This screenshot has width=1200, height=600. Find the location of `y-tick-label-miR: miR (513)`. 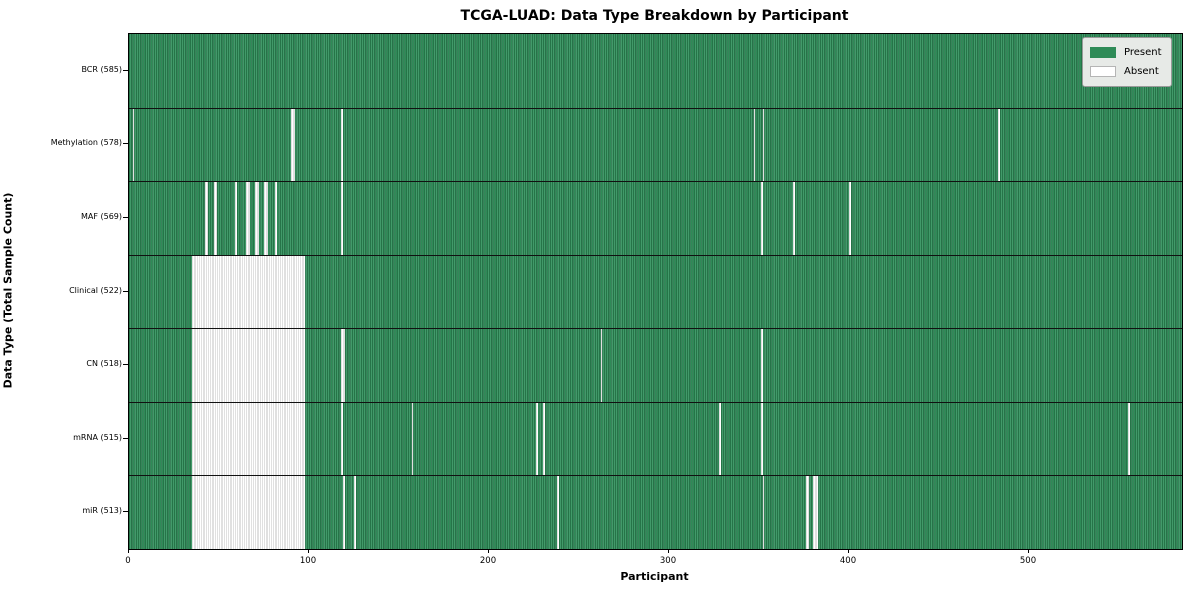

y-tick-label-miR: miR (513) is located at coordinates (102, 510).